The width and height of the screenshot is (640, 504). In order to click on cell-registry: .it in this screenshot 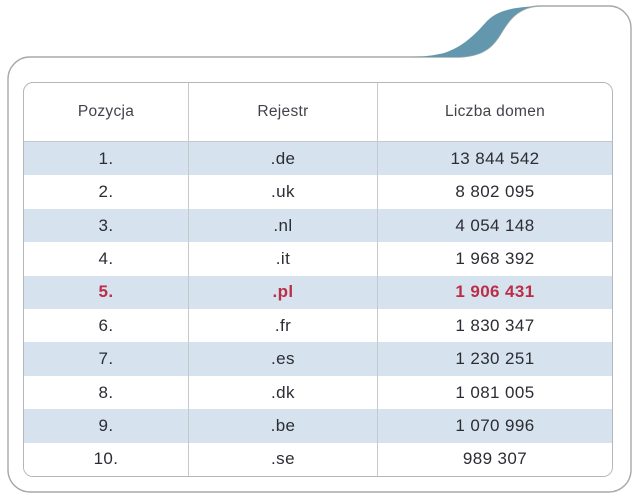, I will do `click(283, 259)`.